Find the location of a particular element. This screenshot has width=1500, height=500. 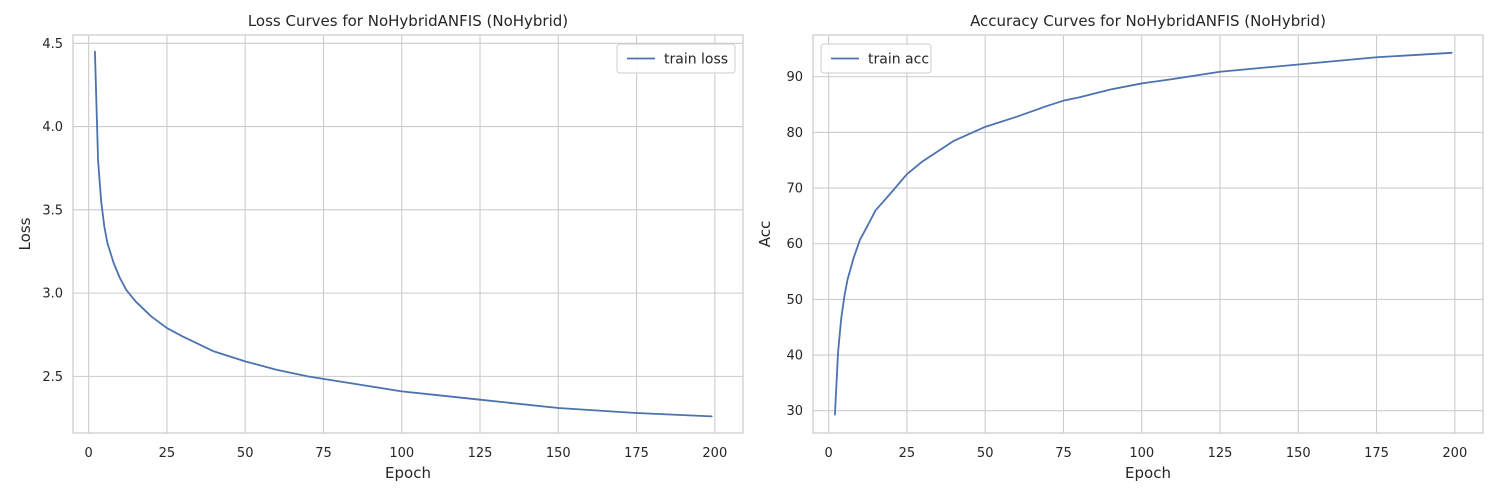

legend-entry-label: train loss is located at coordinates (696, 60).